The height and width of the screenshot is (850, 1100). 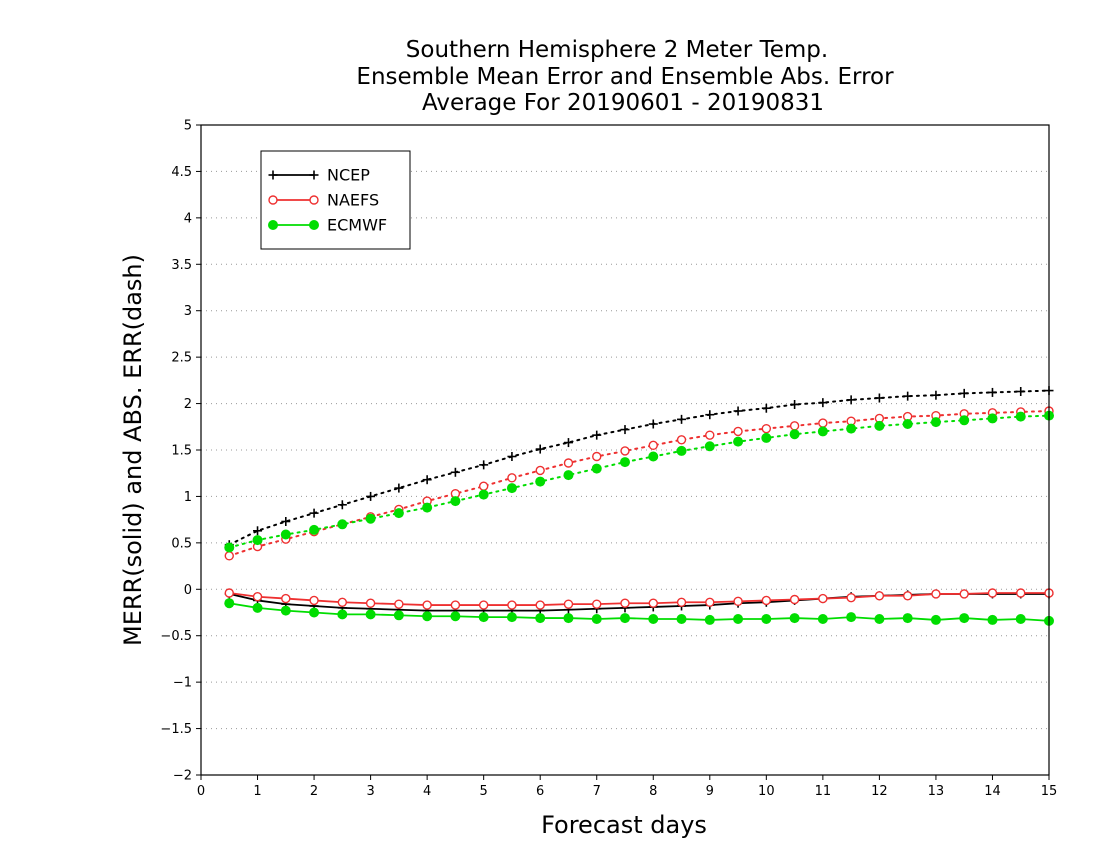 I want to click on y-tick-label: 5, so click(x=188, y=126).